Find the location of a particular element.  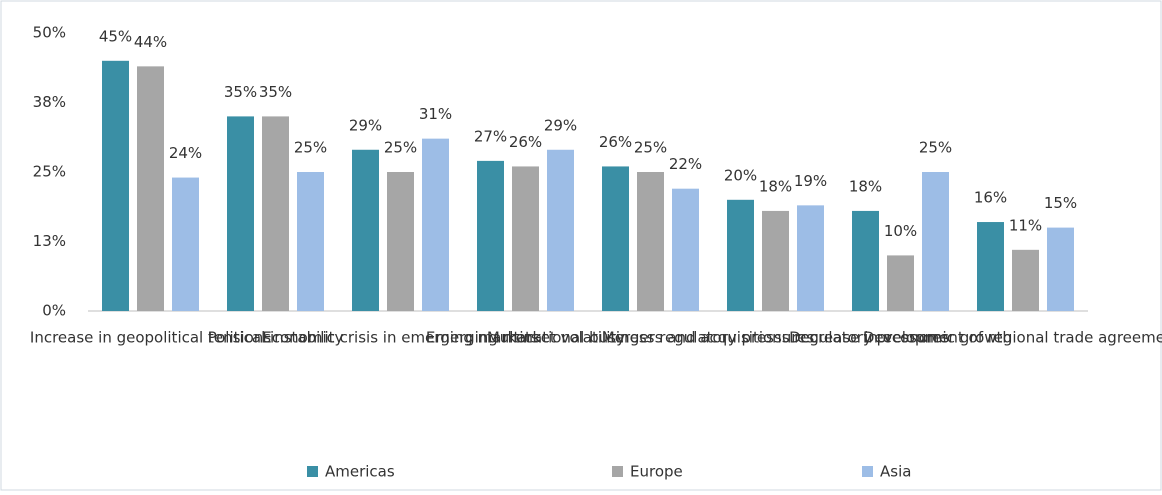

value-label: 19% is located at coordinates (810, 181).